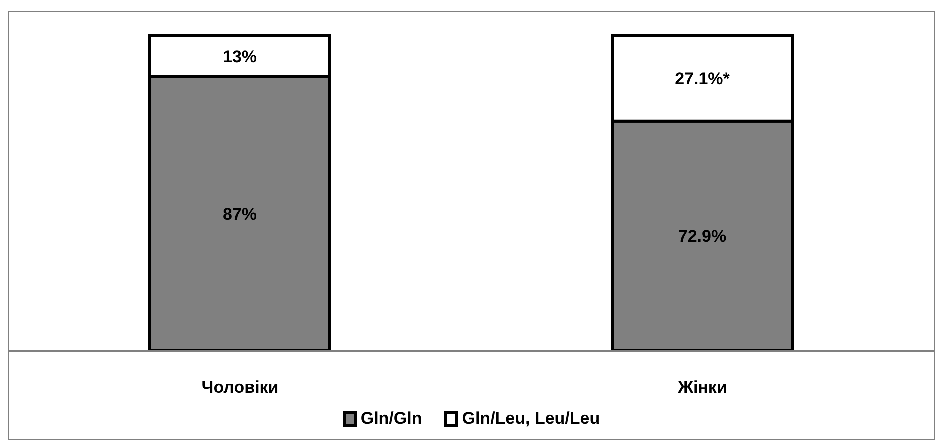 The width and height of the screenshot is (943, 448). What do you see at coordinates (702, 388) in the screenshot?
I see `x-tick-label: Жінки` at bounding box center [702, 388].